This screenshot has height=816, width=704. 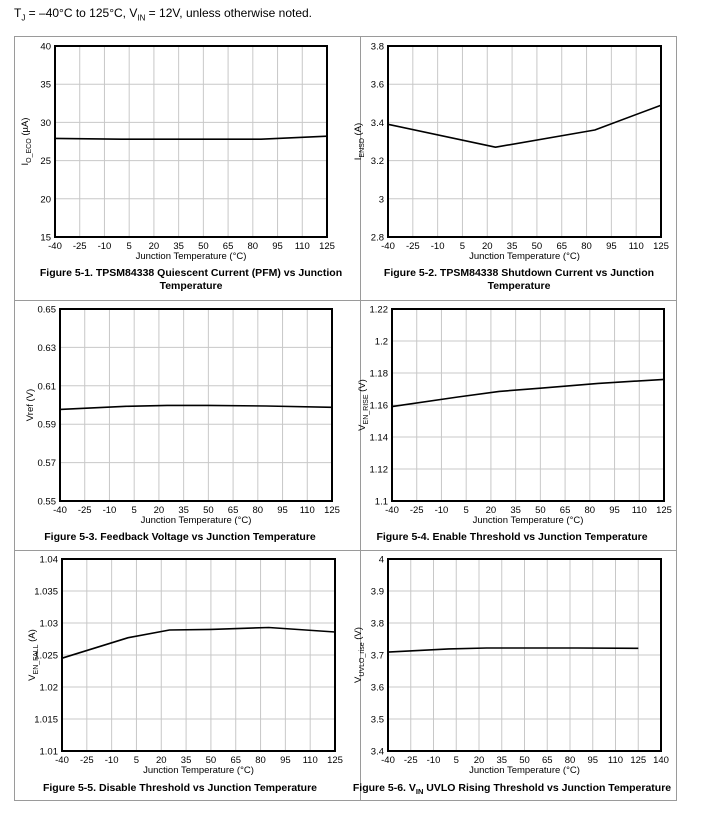 I want to click on chart4-y-tick-label: 1.14, so click(x=379, y=438).